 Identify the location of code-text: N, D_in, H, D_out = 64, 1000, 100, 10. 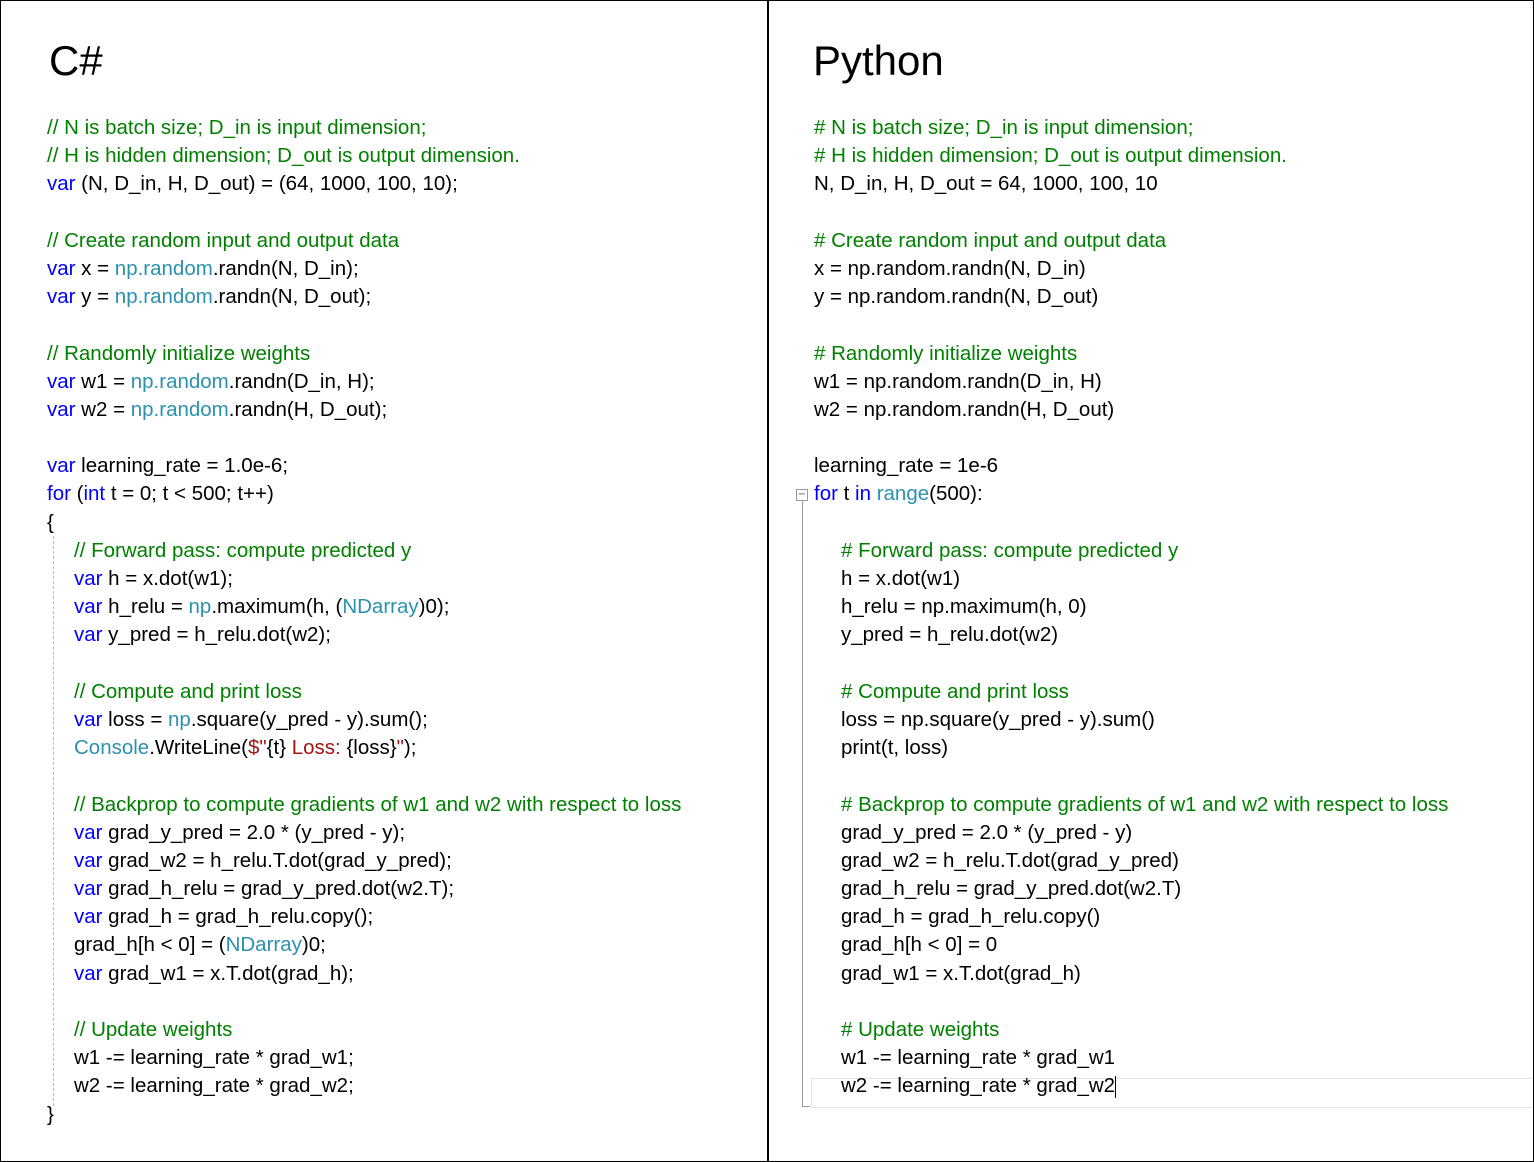
(986, 184).